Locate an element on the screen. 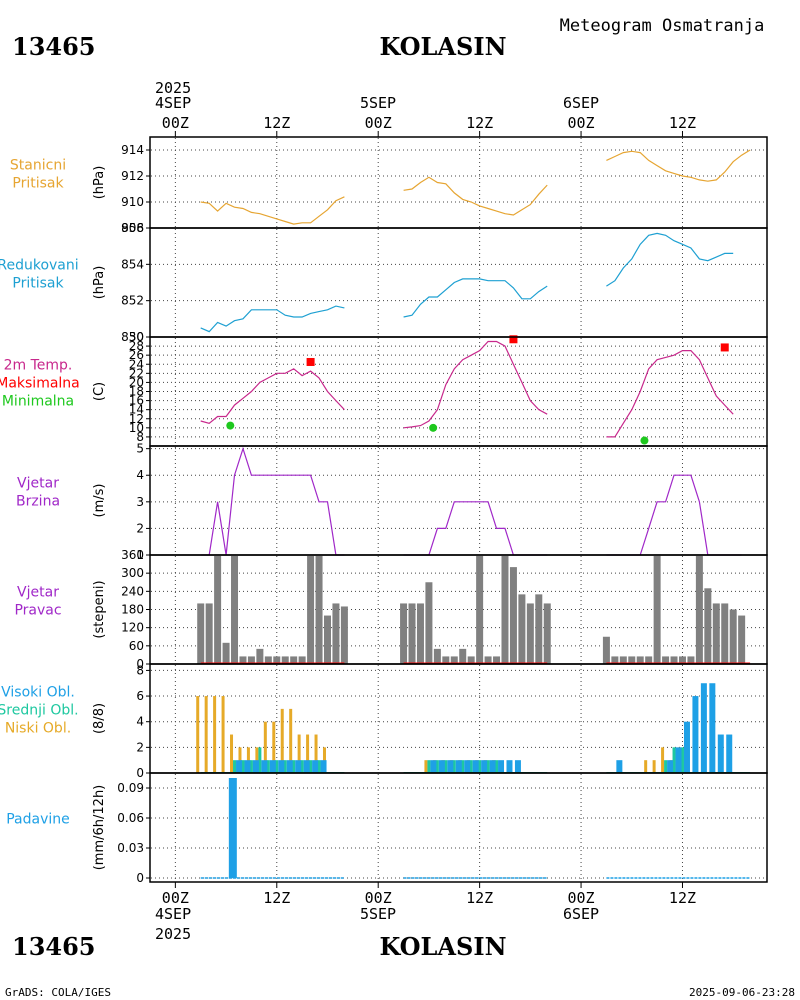 This screenshot has height=1000, width=800. panel-wind-direction: 0 60 120 180 240 300 360 (stepeni) Vjetar Pravac is located at coordinates (391, 609).